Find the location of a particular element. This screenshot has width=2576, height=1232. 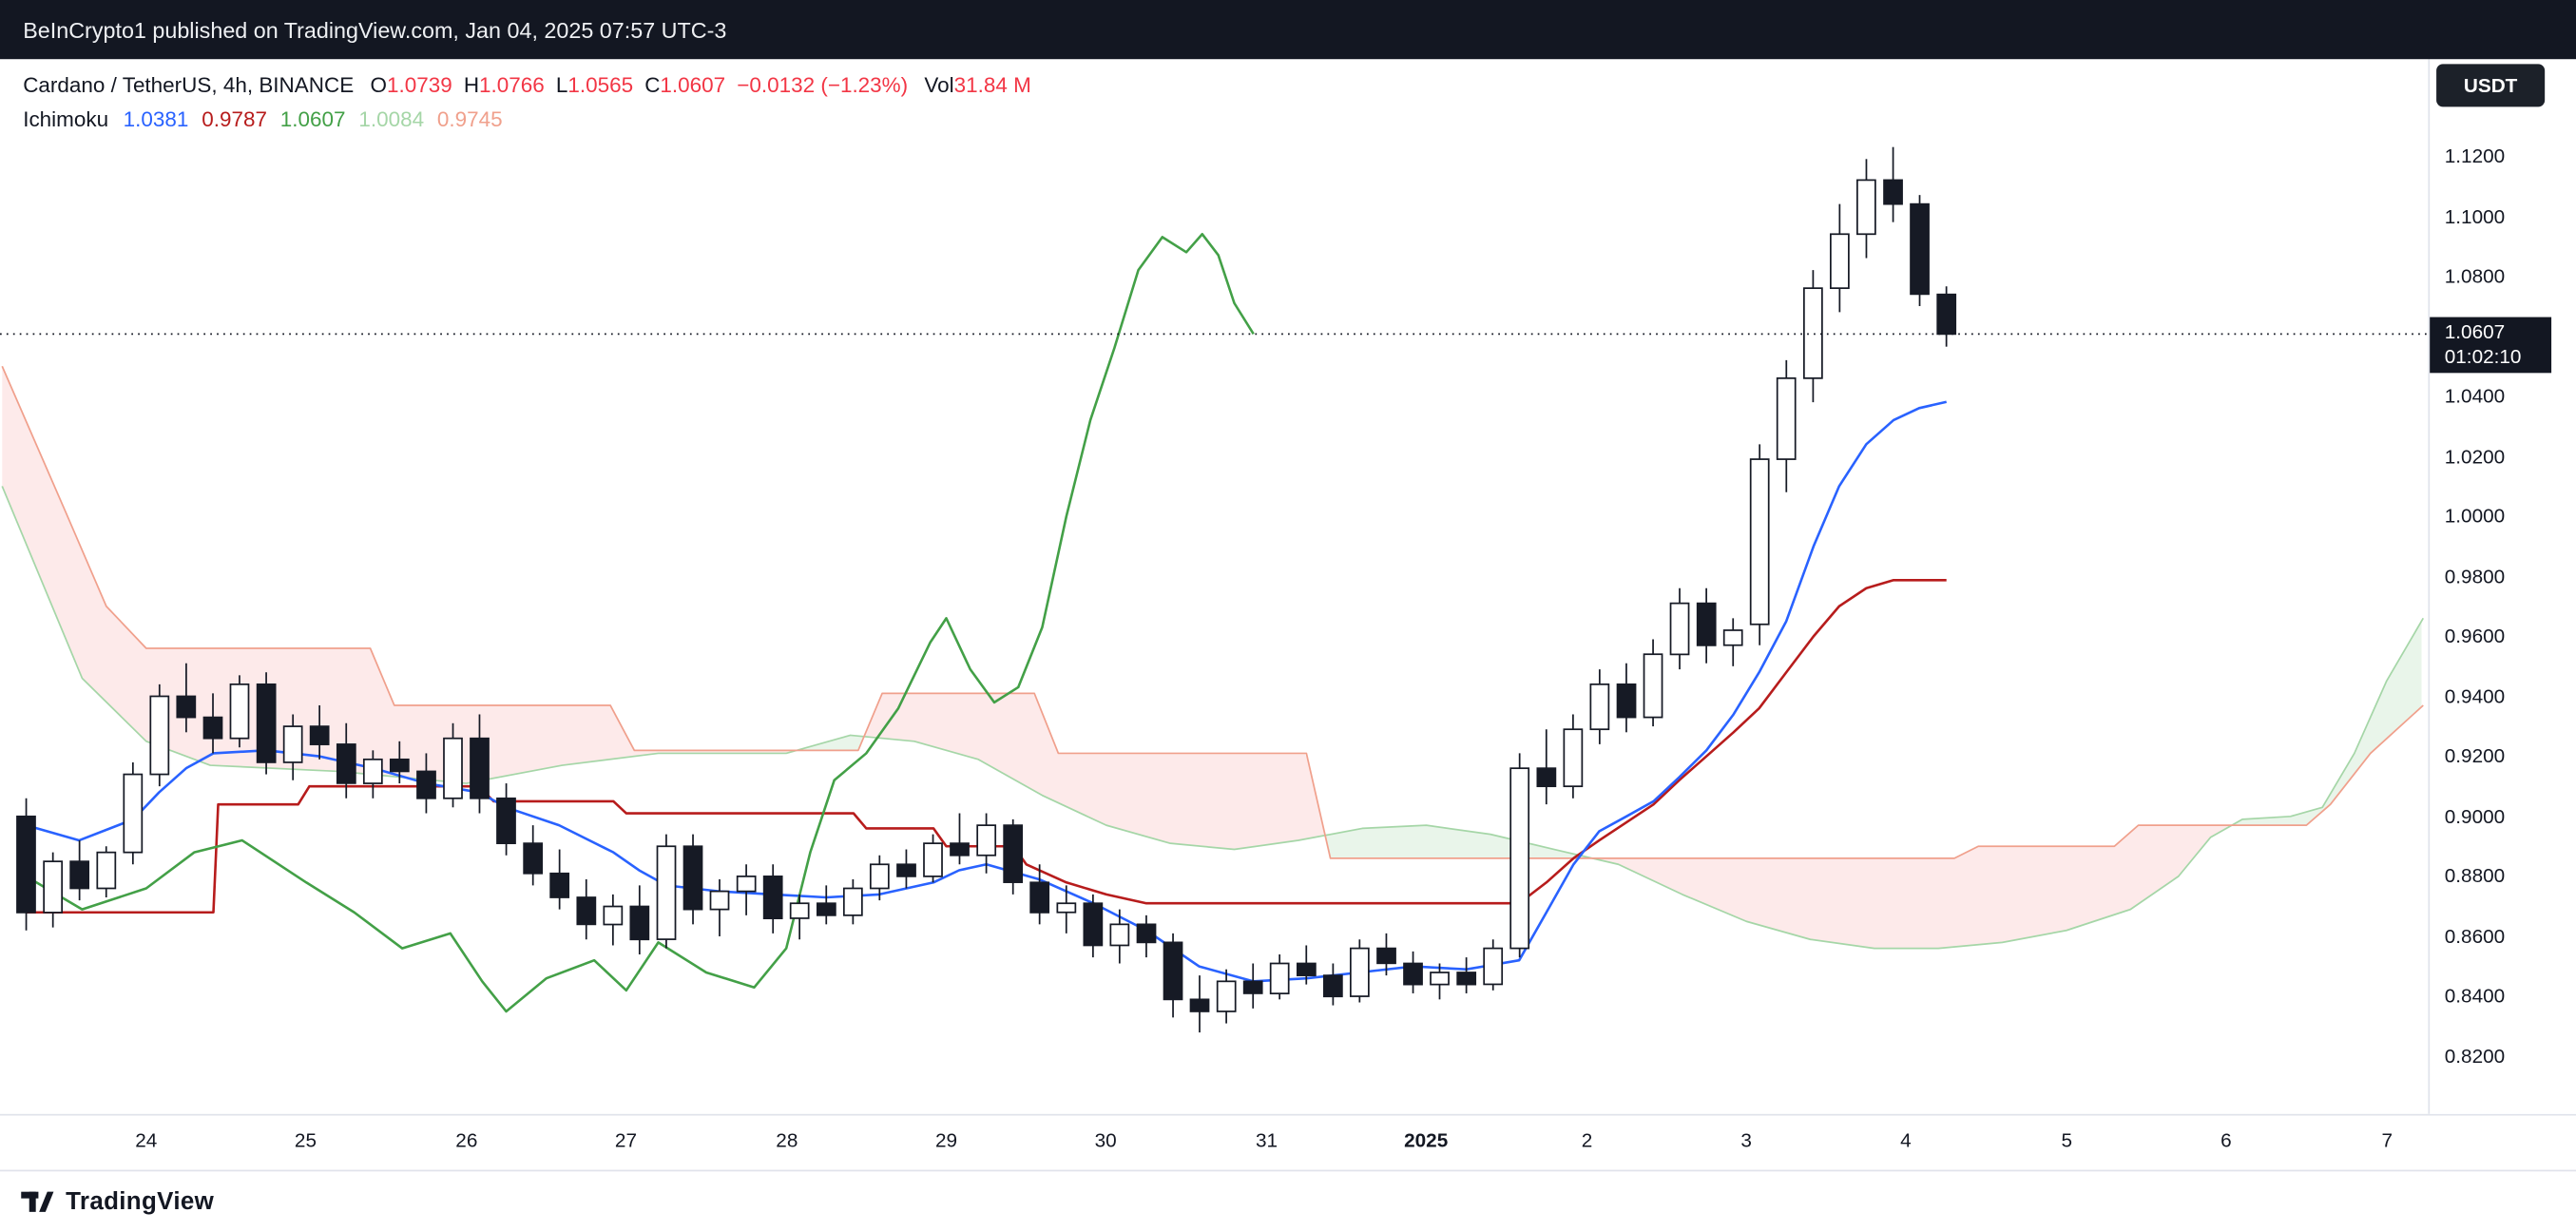

tradingview-wordmark: TradingView is located at coordinates (140, 1201).